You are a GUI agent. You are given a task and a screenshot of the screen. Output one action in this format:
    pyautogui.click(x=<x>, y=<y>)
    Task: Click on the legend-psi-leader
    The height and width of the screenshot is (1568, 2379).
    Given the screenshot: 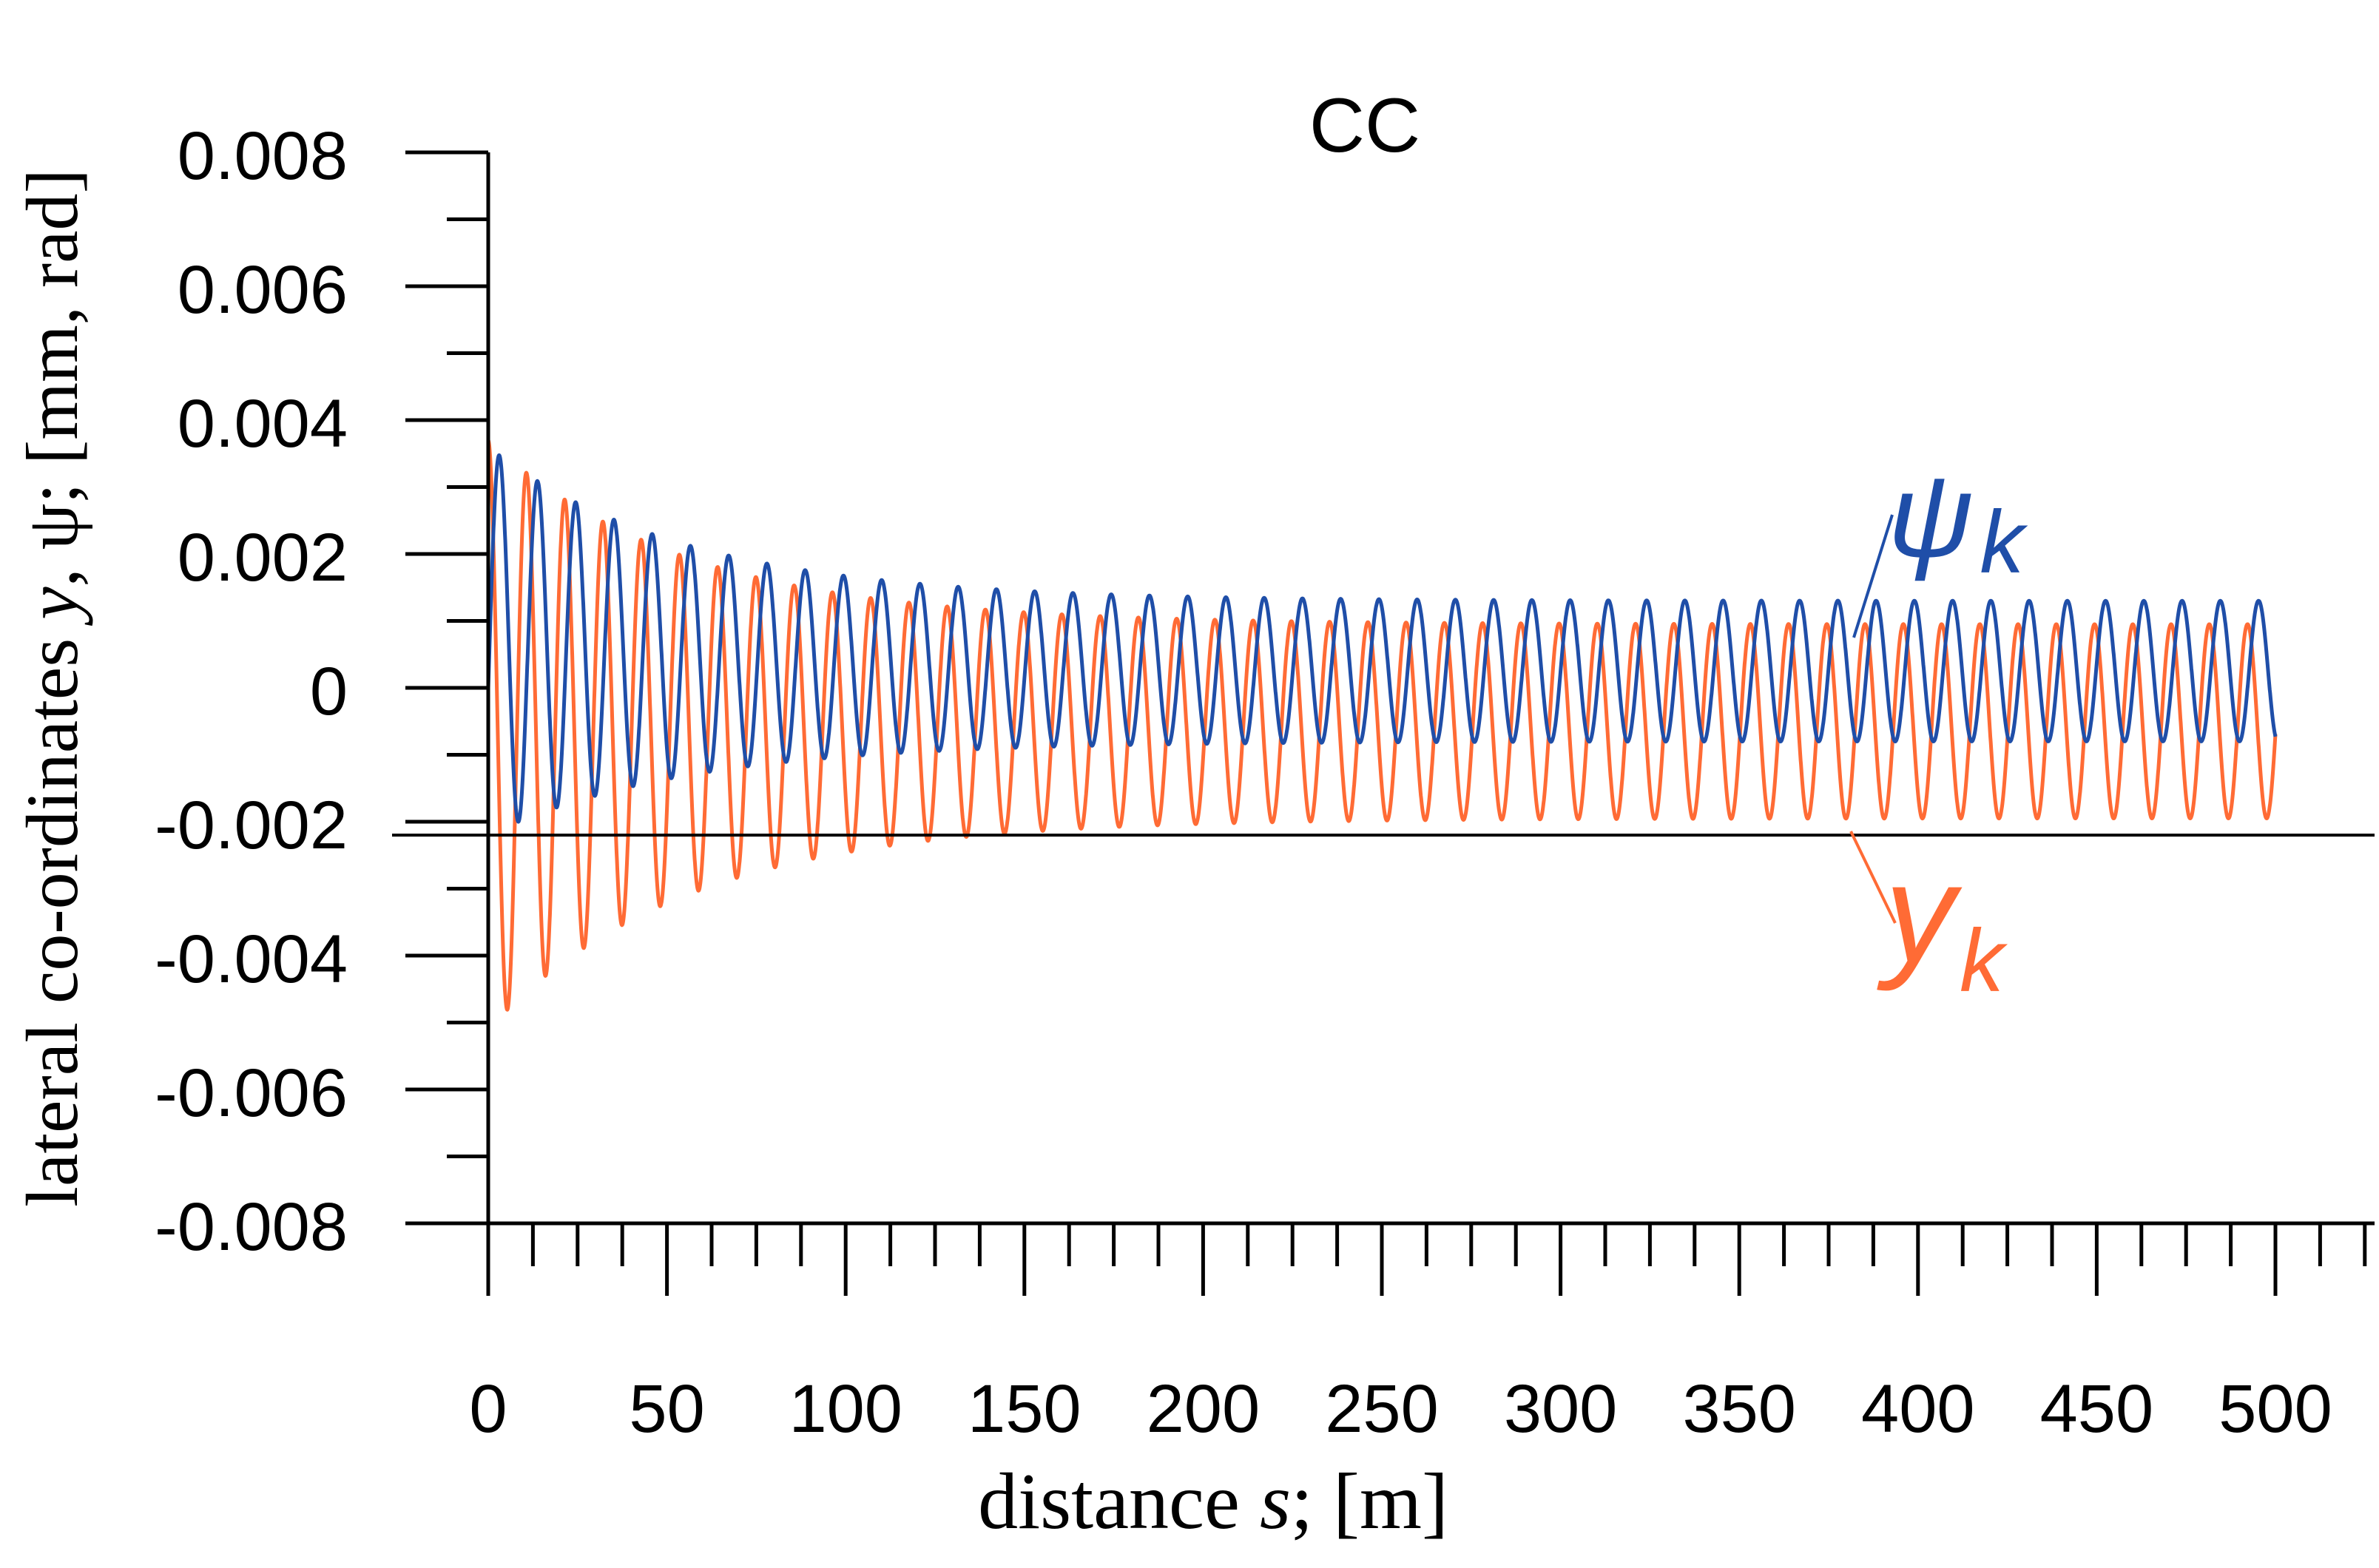 What is the action you would take?
    pyautogui.click(x=1873, y=576)
    